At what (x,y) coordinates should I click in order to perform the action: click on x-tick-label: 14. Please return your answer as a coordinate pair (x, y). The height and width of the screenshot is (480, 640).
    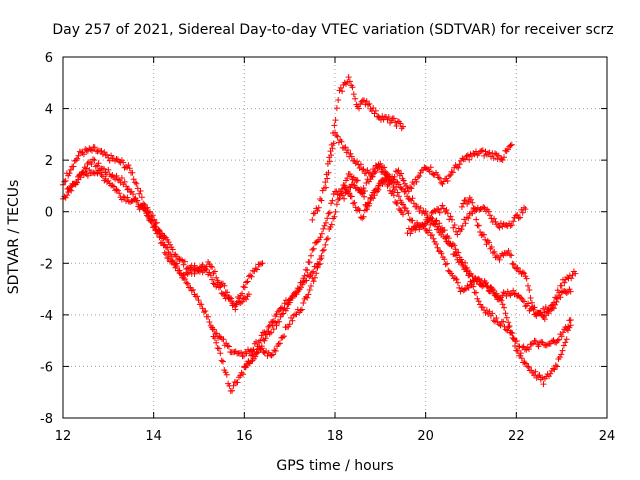
    Looking at the image, I should click on (153, 436).